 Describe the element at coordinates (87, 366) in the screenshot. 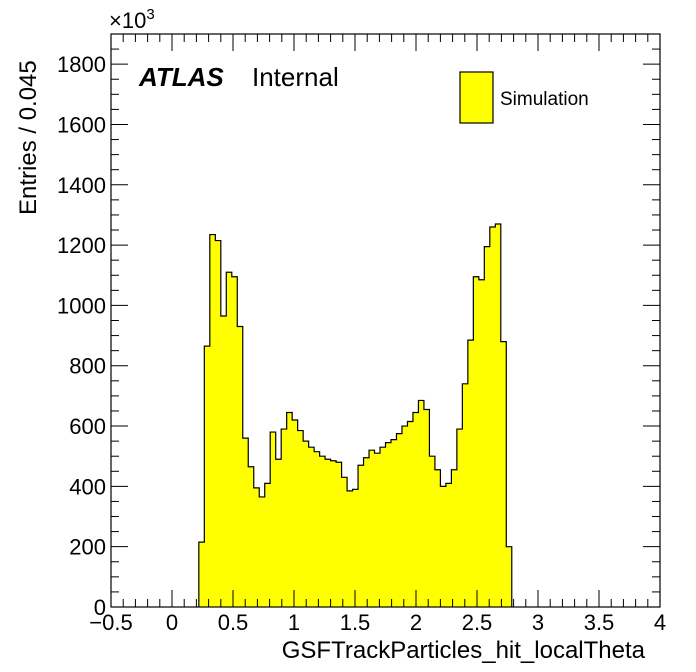

I see `y-tick-label: 800` at that location.